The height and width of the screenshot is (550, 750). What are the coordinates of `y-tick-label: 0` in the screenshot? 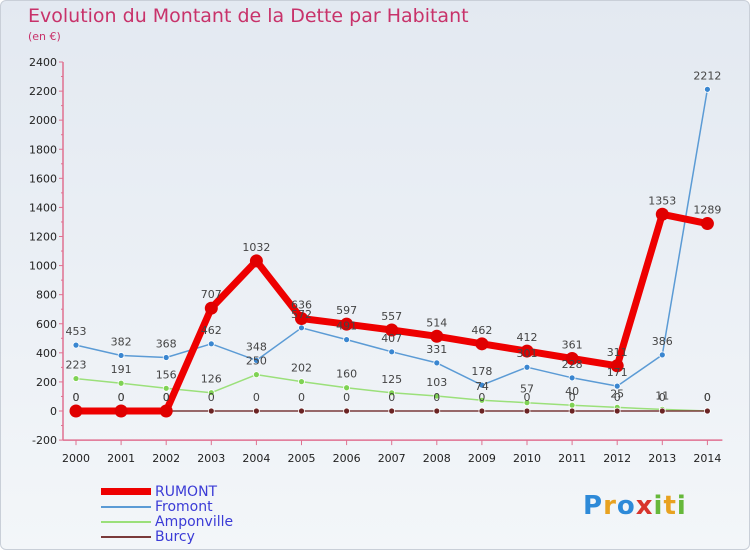 It's located at (53, 411).